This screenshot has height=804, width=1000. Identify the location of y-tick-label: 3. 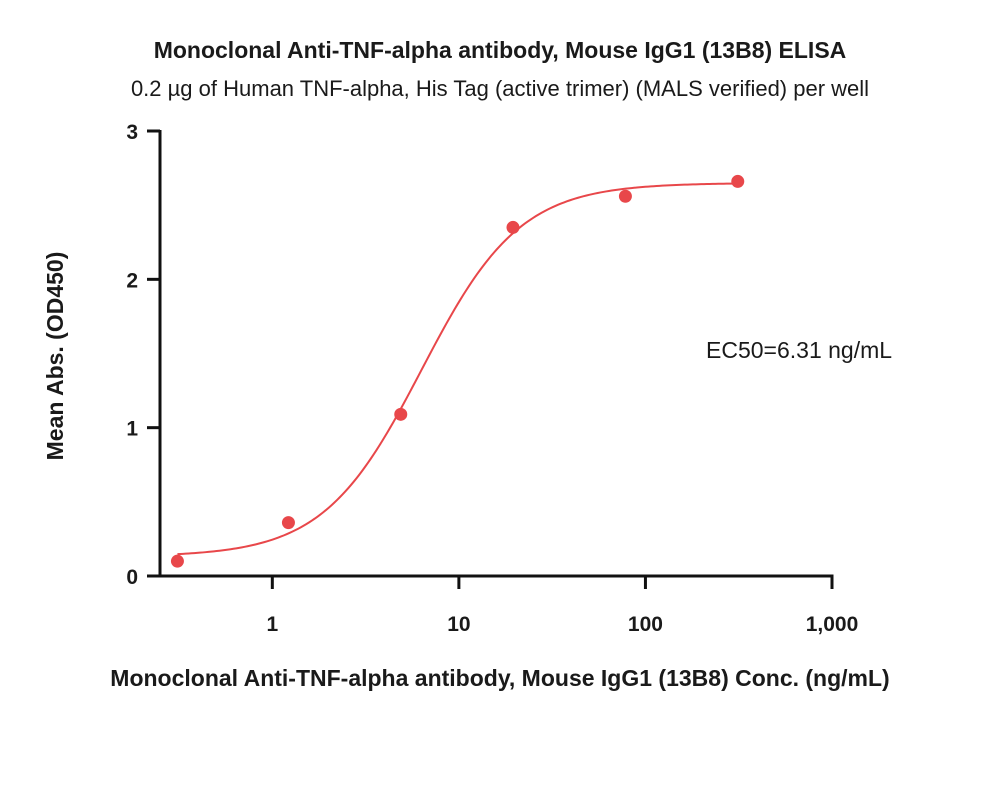
(132, 132).